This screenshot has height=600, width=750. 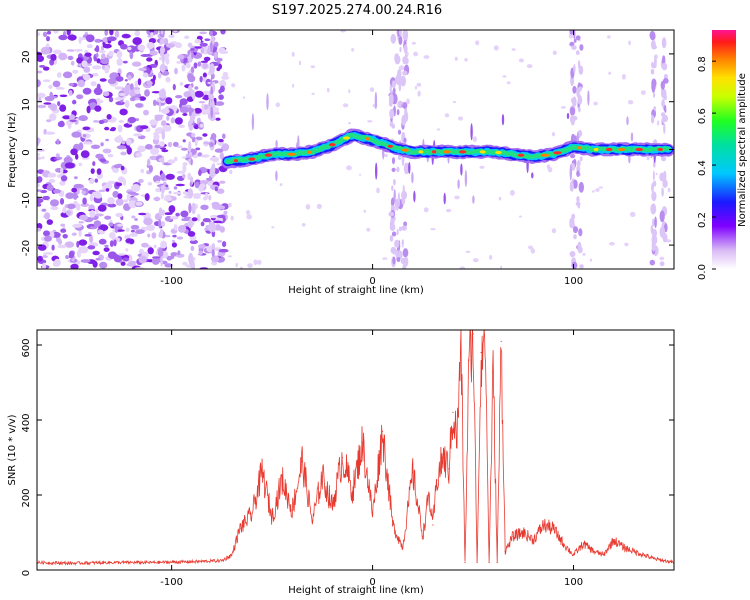 What do you see at coordinates (447, 148) in the screenshot?
I see `spectrogram-ridge` at bounding box center [447, 148].